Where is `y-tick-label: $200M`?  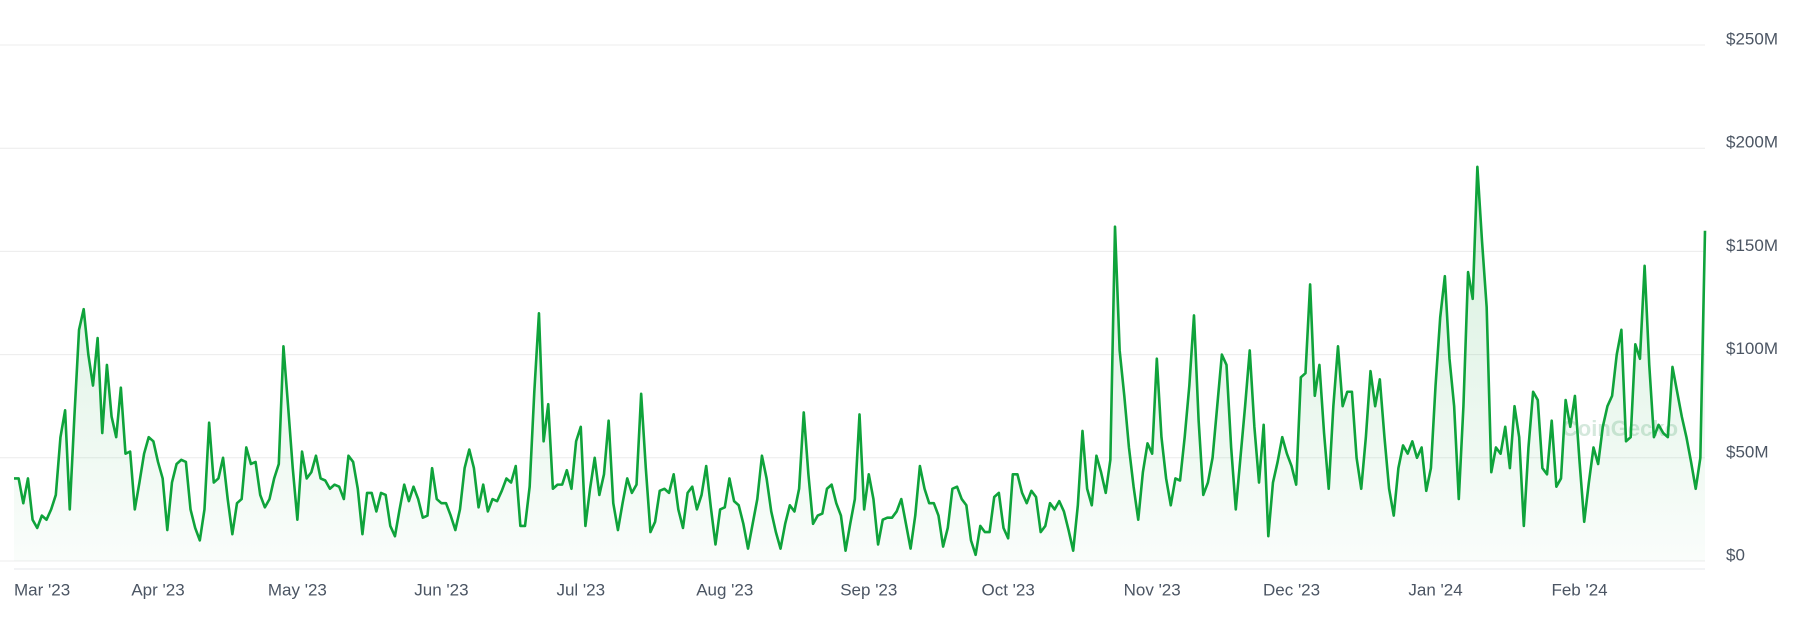 y-tick-label: $200M is located at coordinates (1752, 142).